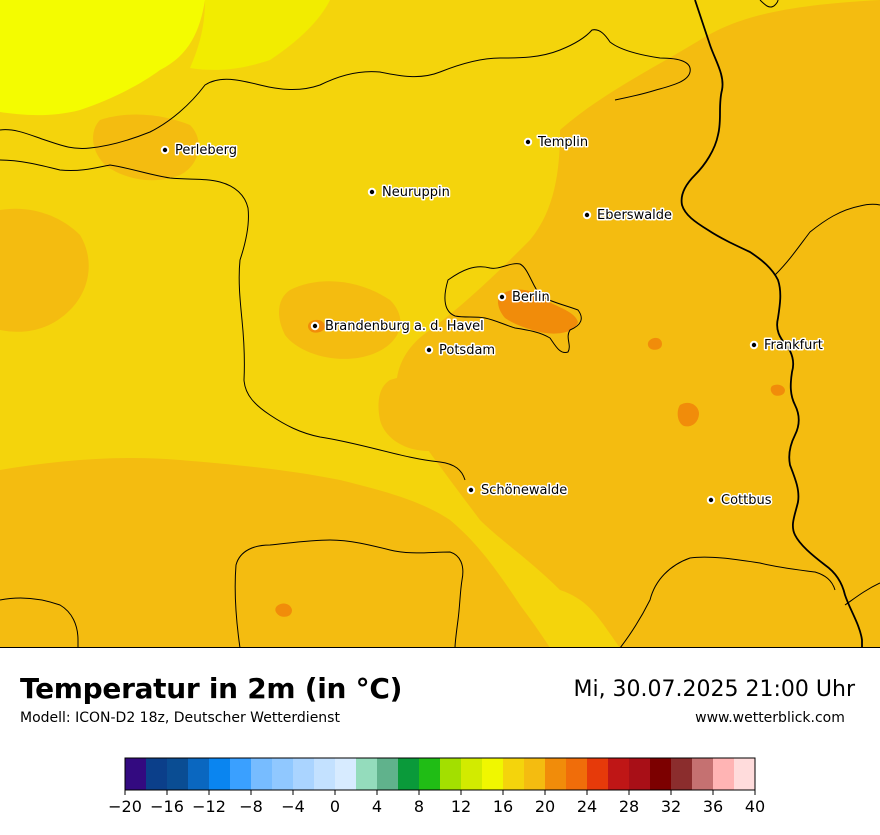  Describe the element at coordinates (528, 142) in the screenshot. I see `city-dot-templin` at that location.